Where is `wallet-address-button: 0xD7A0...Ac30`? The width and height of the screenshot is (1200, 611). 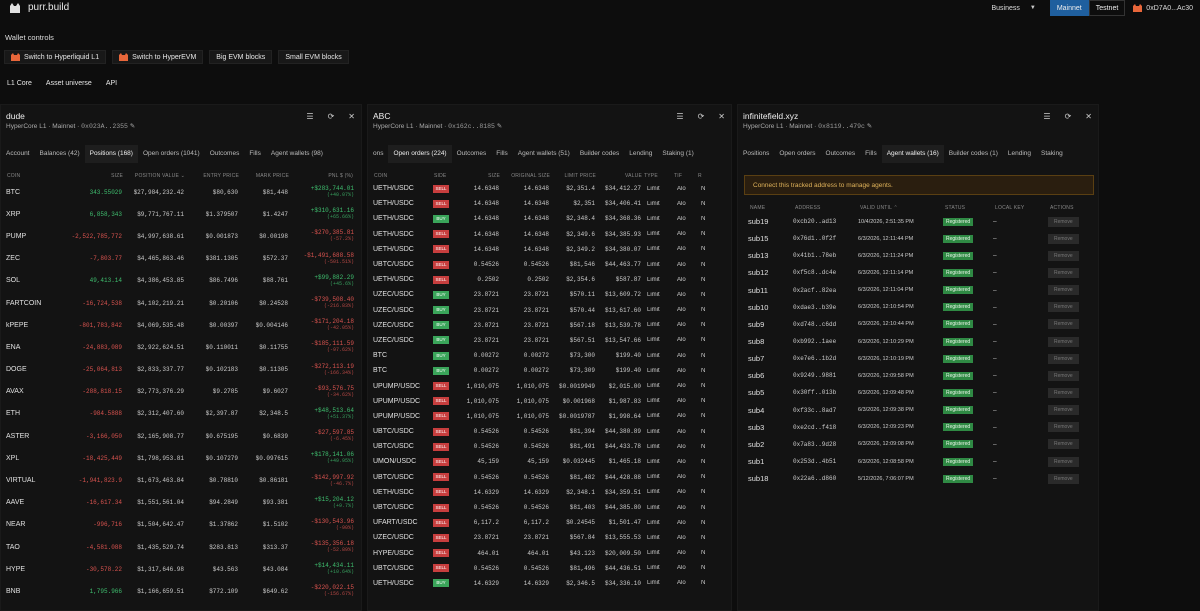 wallet-address-button: 0xD7A0...Ac30 is located at coordinates (1163, 8).